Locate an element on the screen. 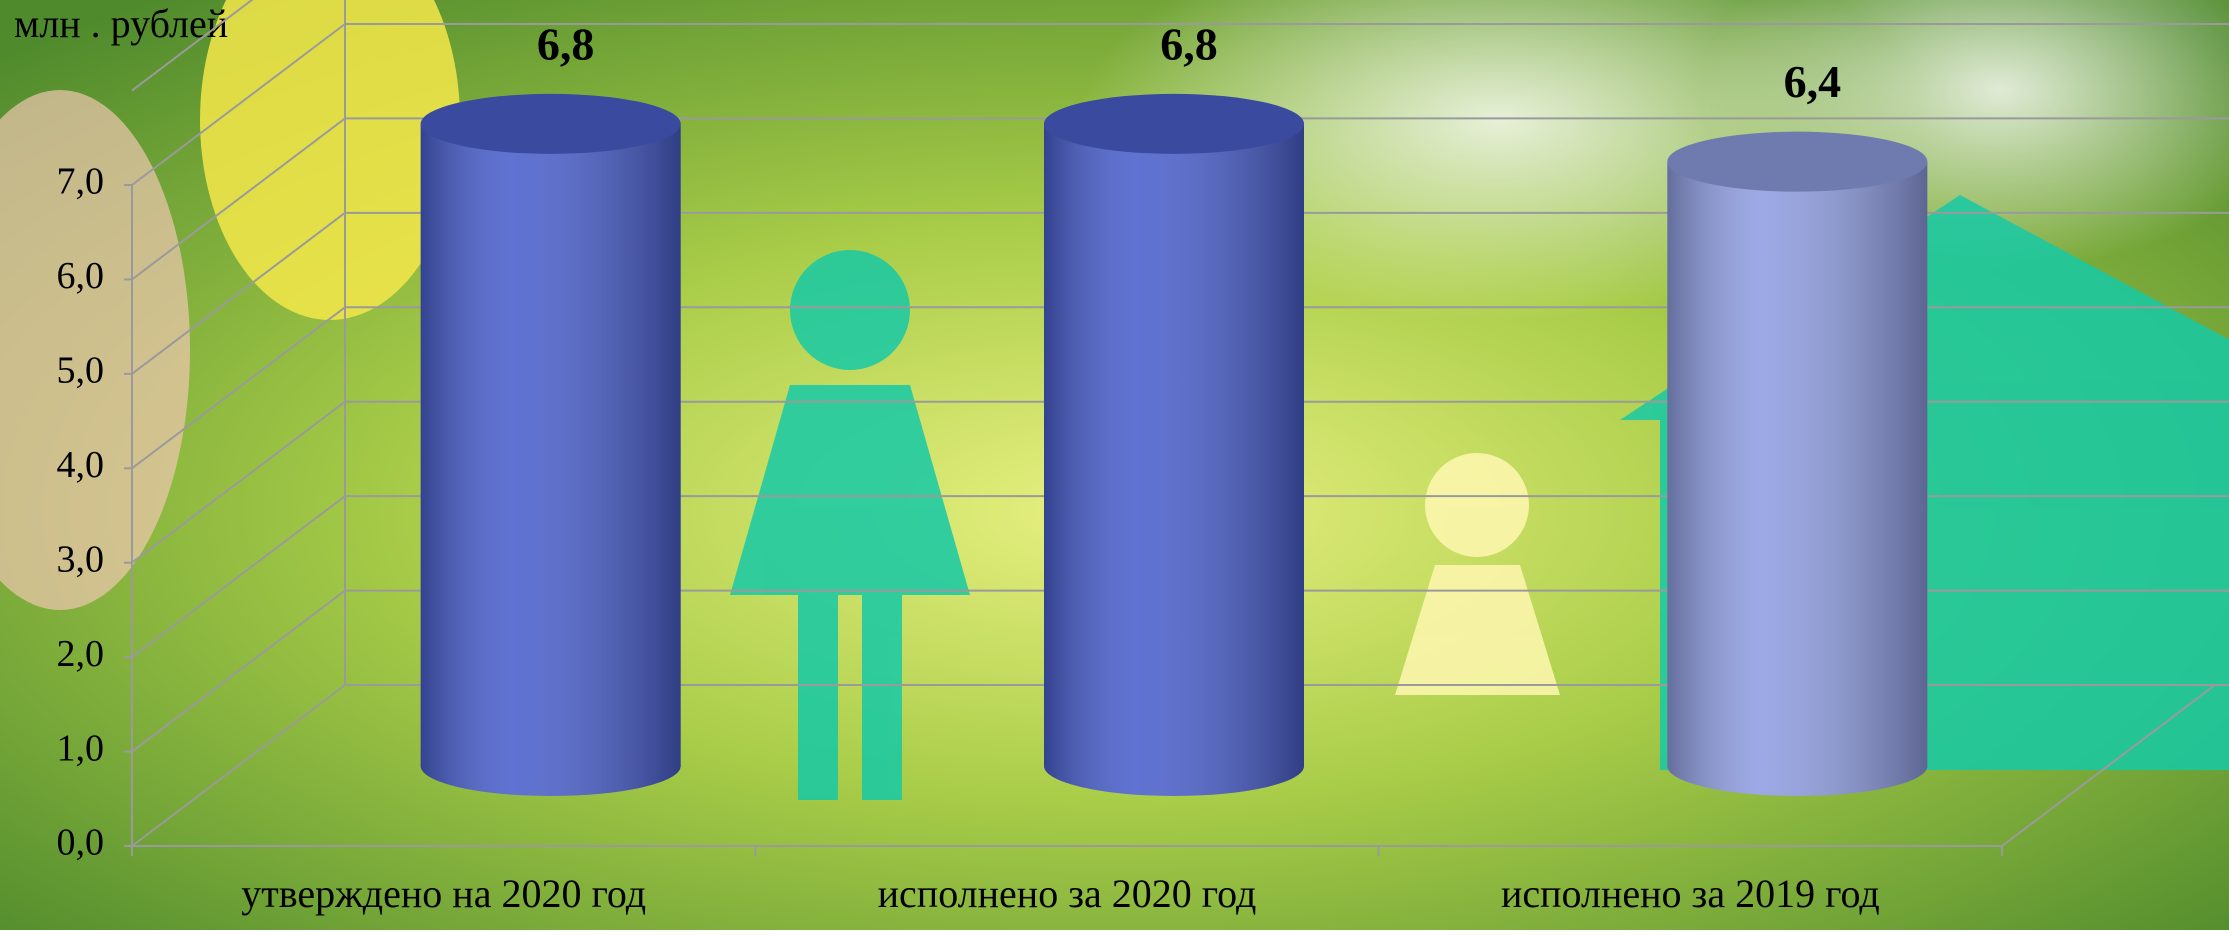 This screenshot has height=935, width=2229. wall-top-edge is located at coordinates (192, 46).